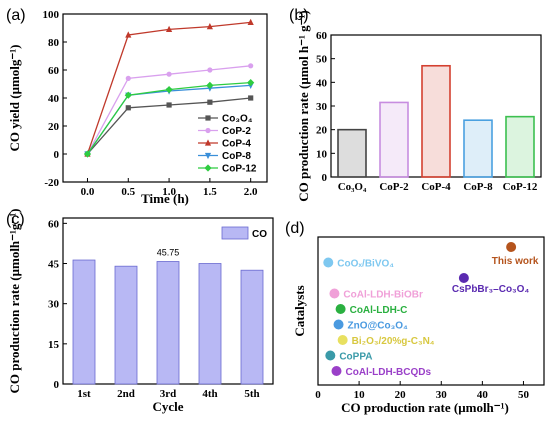  I want to click on panel-d-point-label: CoPPA, so click(355, 357).